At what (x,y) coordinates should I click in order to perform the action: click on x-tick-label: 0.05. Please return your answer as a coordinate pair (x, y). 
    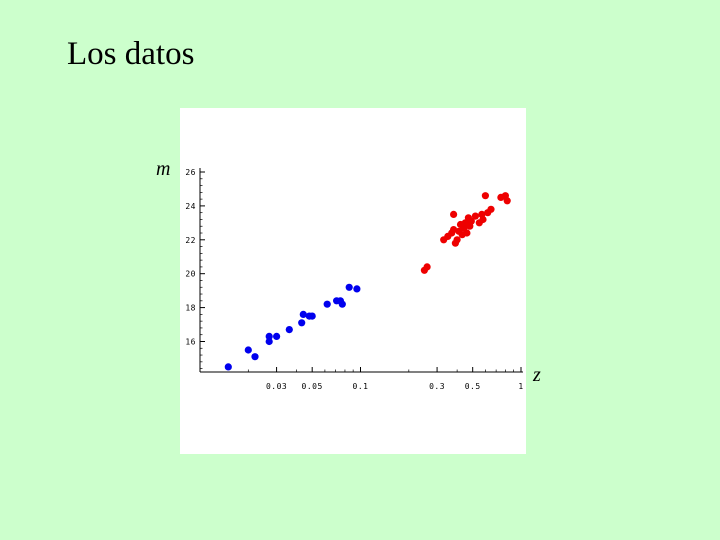
    Looking at the image, I should click on (312, 386).